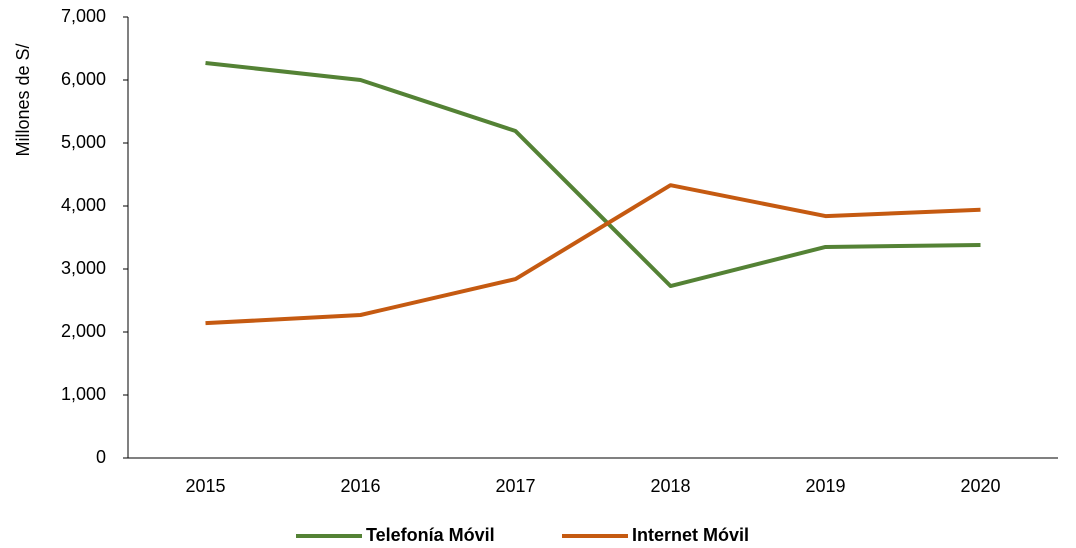  I want to click on y-tick-label: 2,000, so click(83, 331).